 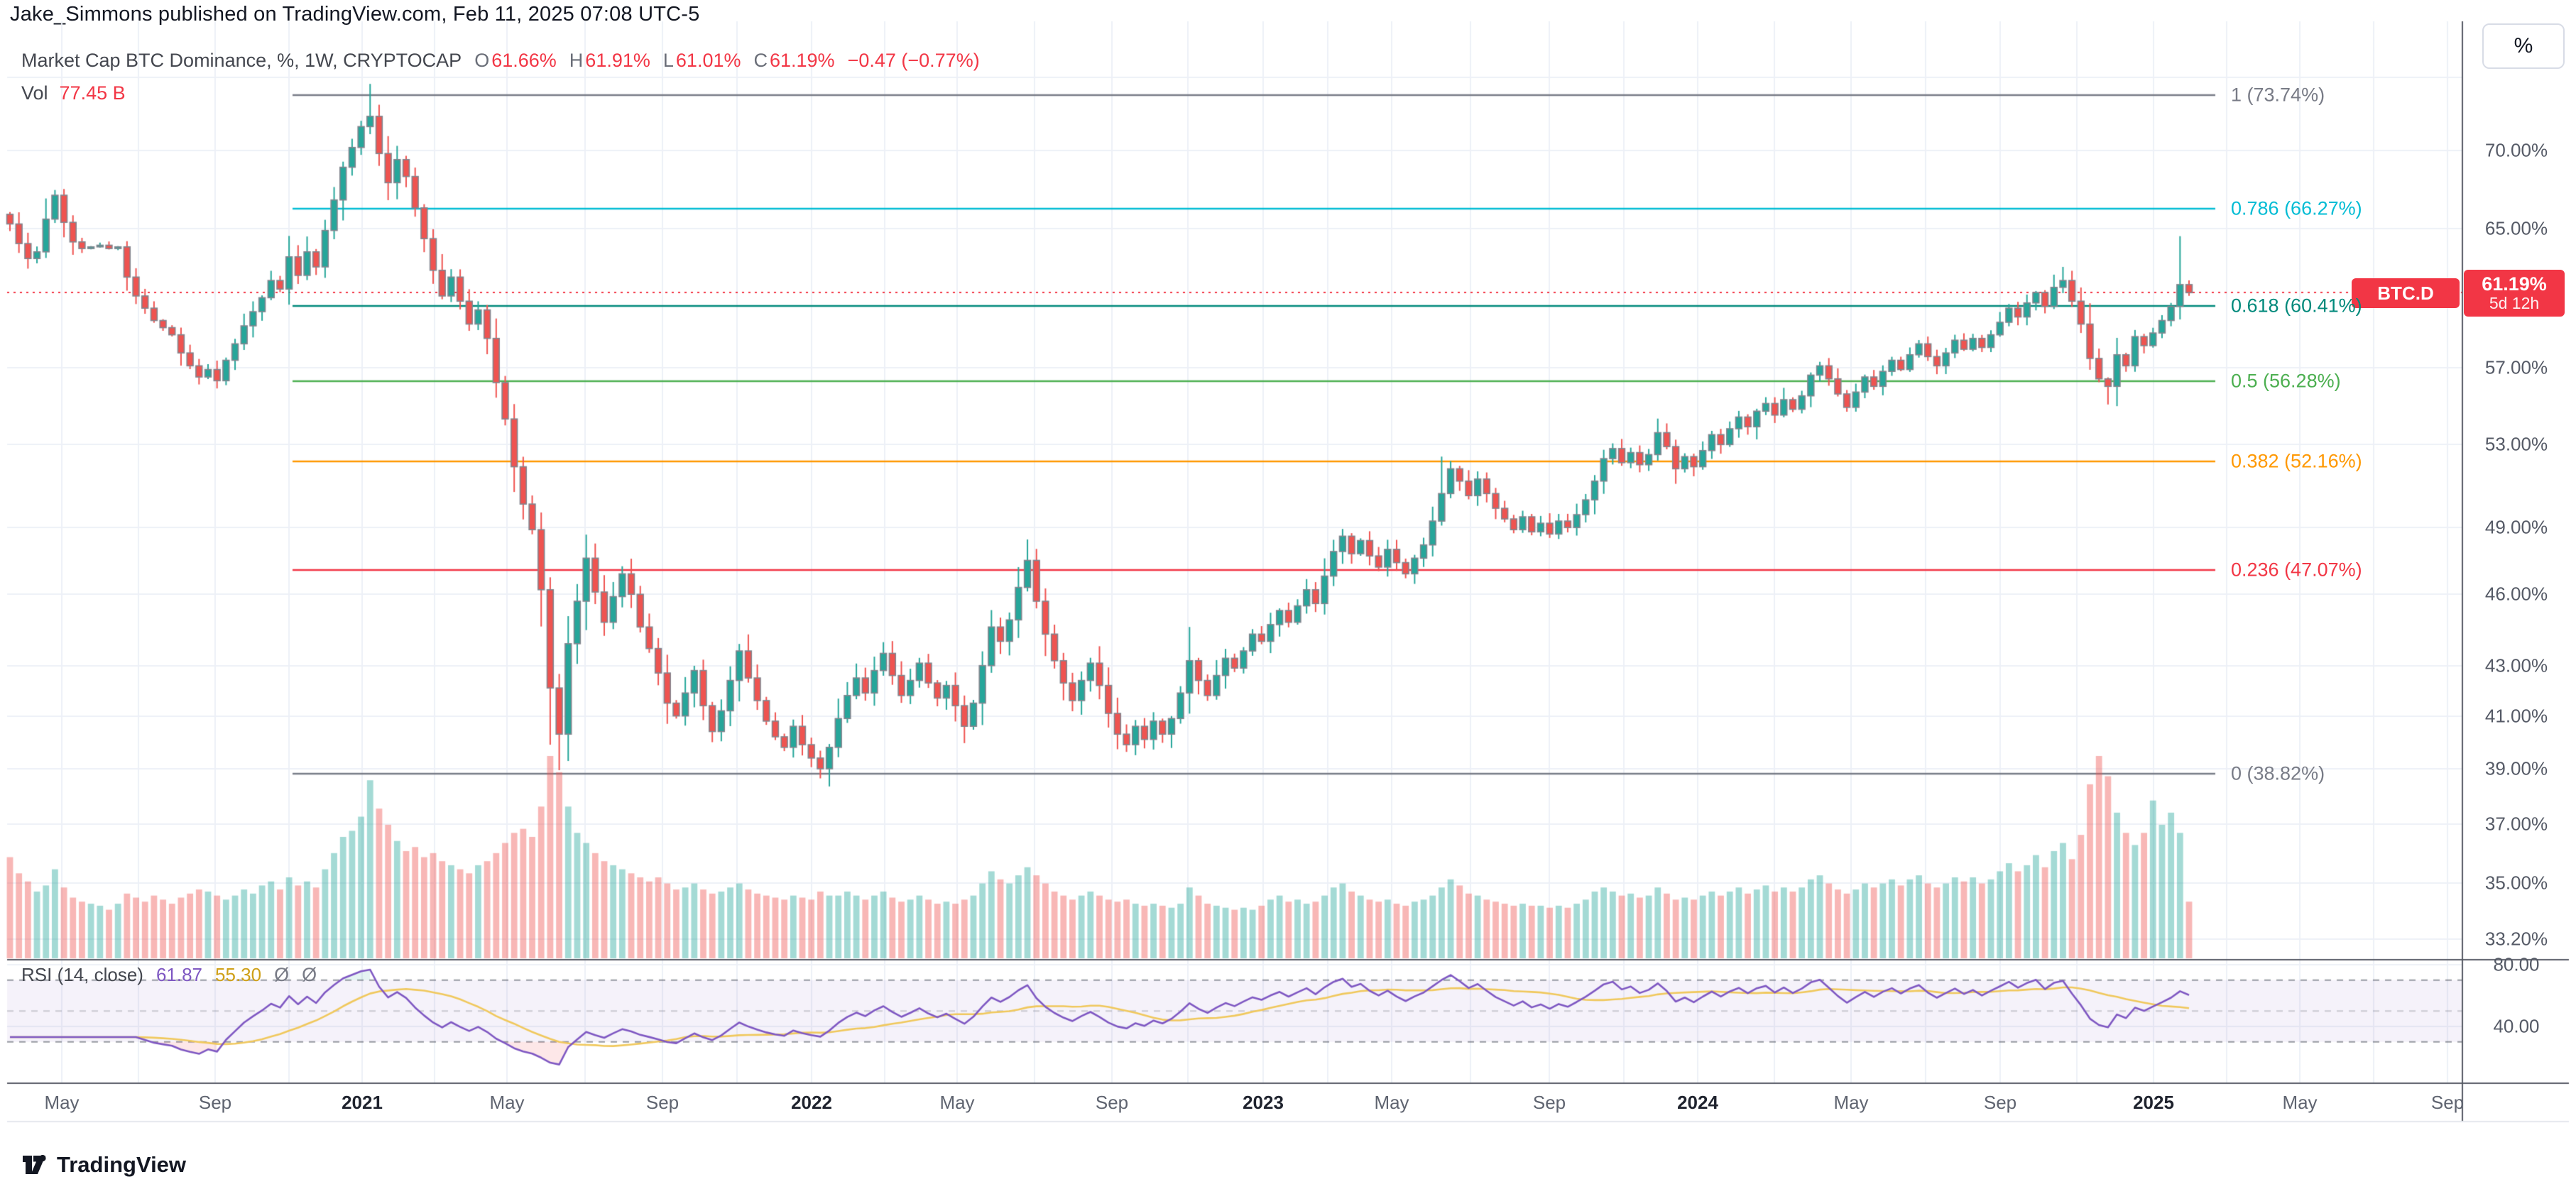 What do you see at coordinates (913, 60) in the screenshot?
I see `change-value: −0.47 (−0.77%)` at bounding box center [913, 60].